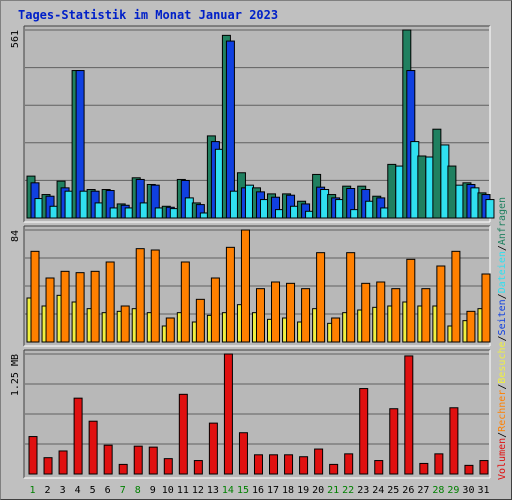  I want to click on day-label-30: 30, so click(468, 490).